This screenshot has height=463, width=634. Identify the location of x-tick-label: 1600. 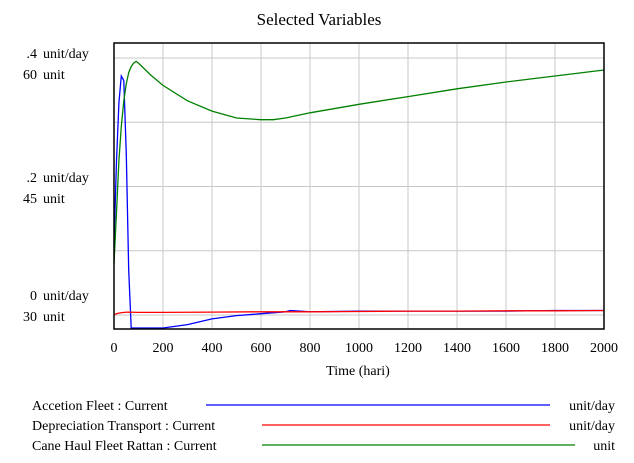
(506, 348).